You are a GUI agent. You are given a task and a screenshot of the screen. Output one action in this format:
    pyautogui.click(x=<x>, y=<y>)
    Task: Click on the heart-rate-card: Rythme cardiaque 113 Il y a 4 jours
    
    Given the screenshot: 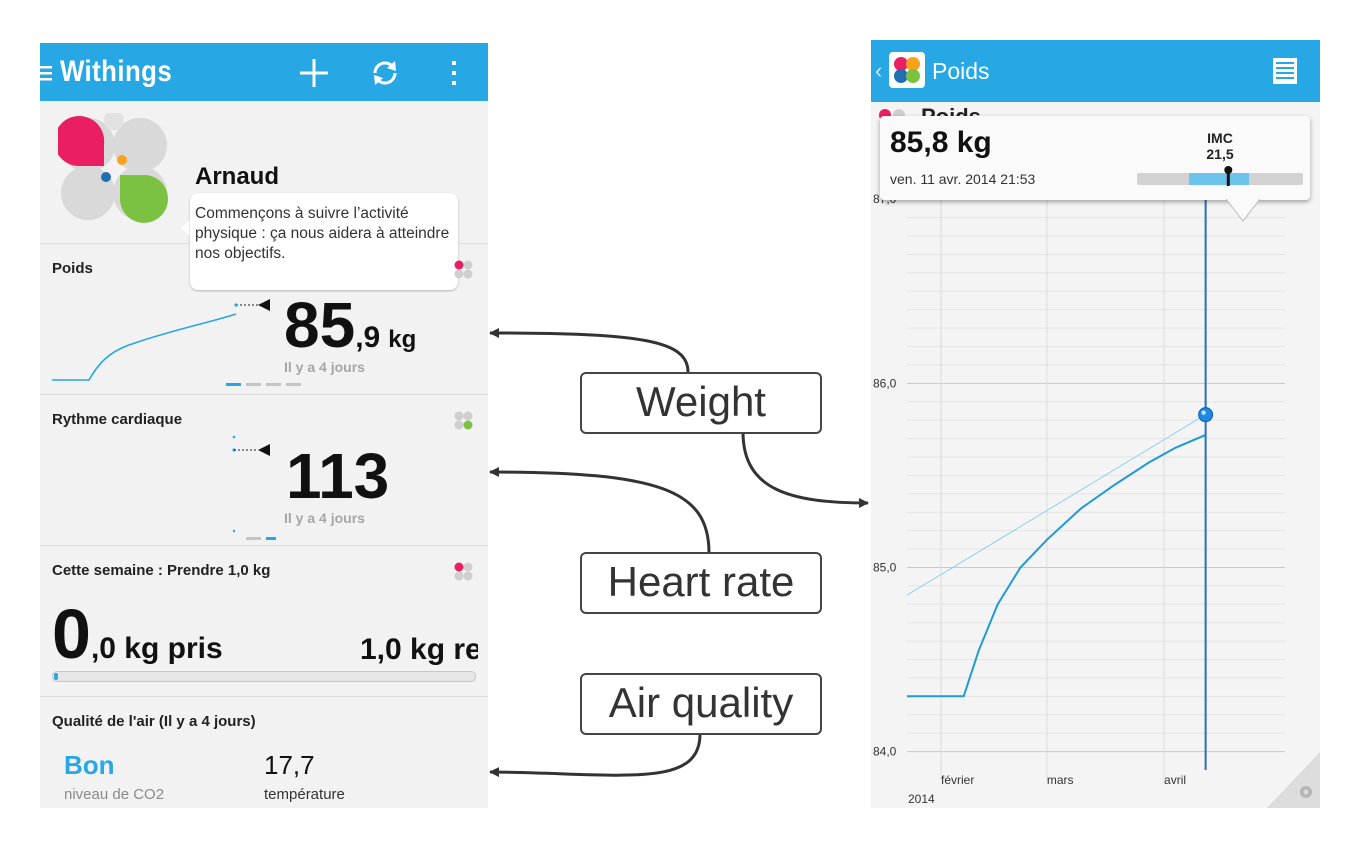 What is the action you would take?
    pyautogui.click(x=264, y=470)
    